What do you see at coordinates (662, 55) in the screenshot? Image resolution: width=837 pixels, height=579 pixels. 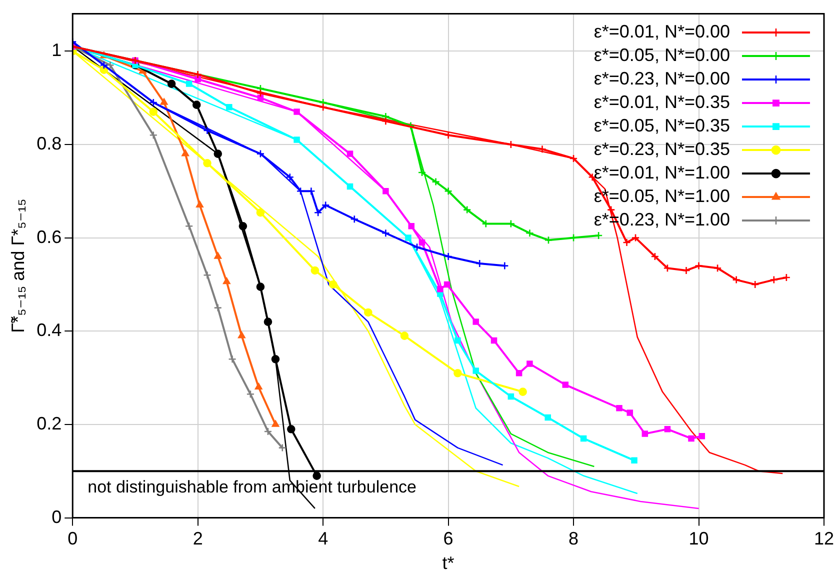 I see `legend-label: ε*=0.05, N*=0.00` at bounding box center [662, 55].